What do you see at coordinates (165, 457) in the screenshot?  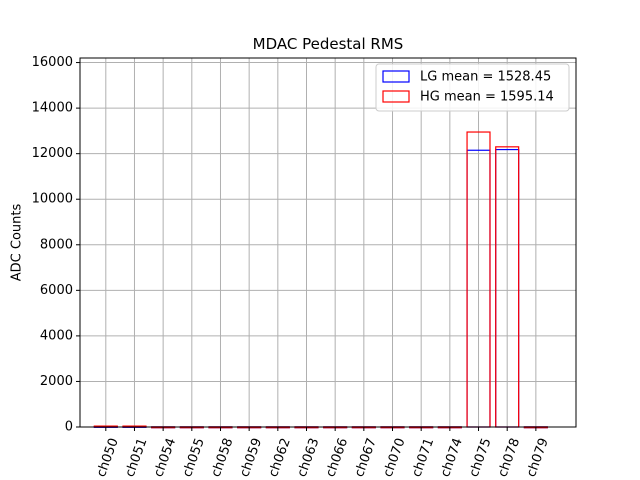 I see `x-tick-label: ch054` at bounding box center [165, 457].